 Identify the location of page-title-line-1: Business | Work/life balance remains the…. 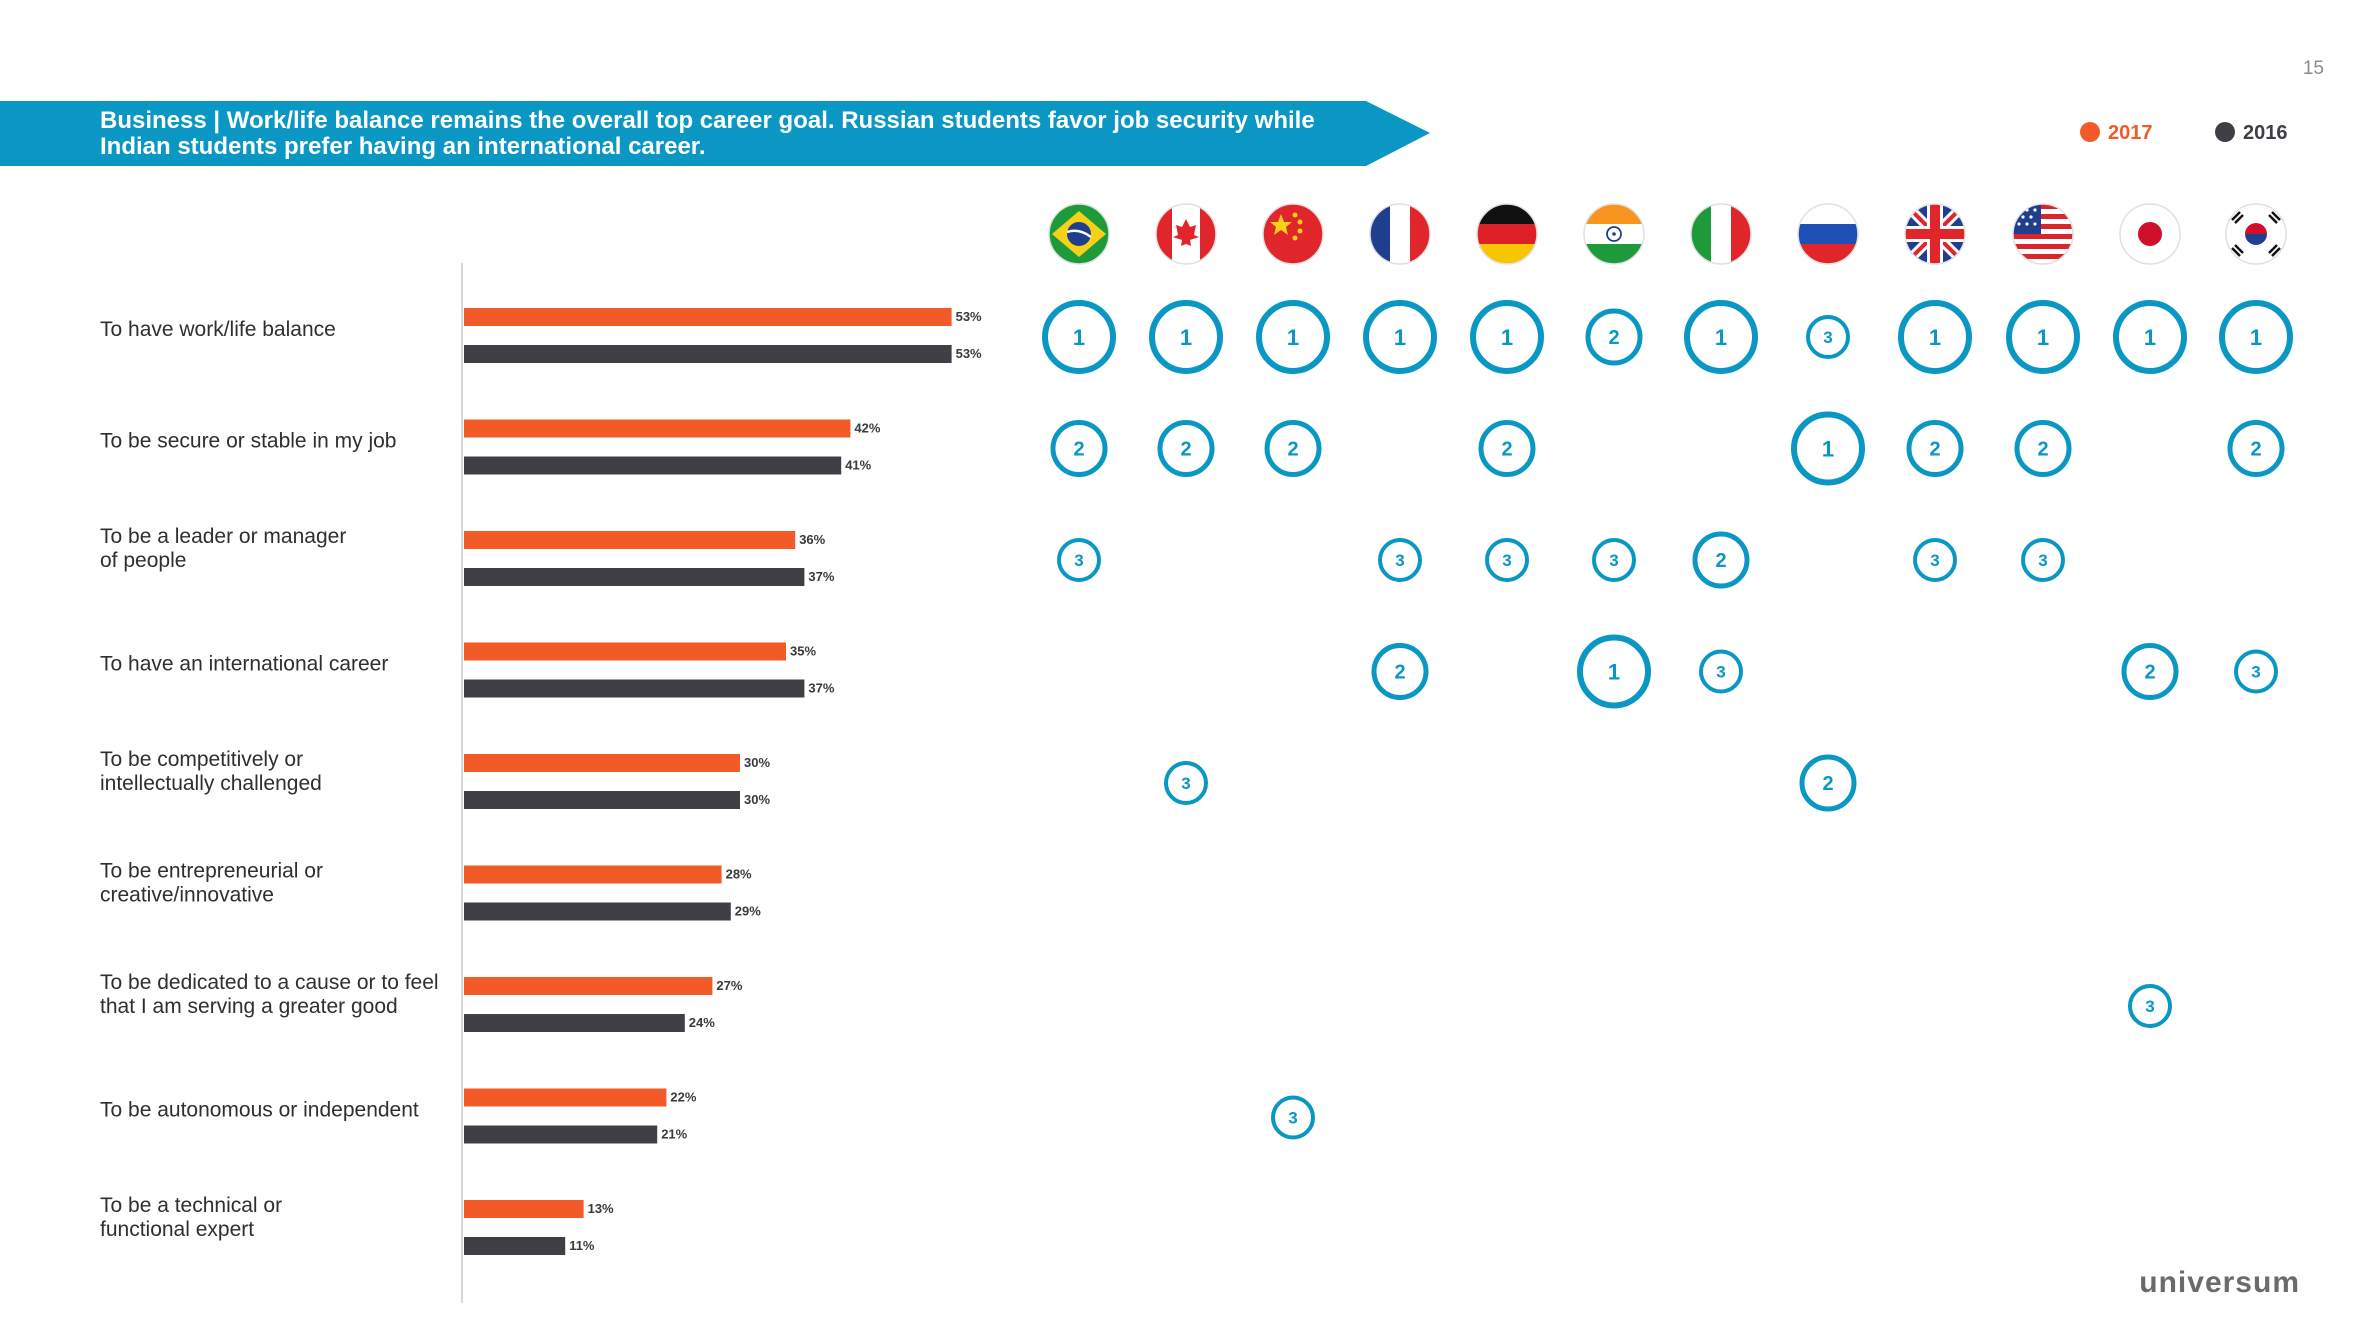
(707, 120).